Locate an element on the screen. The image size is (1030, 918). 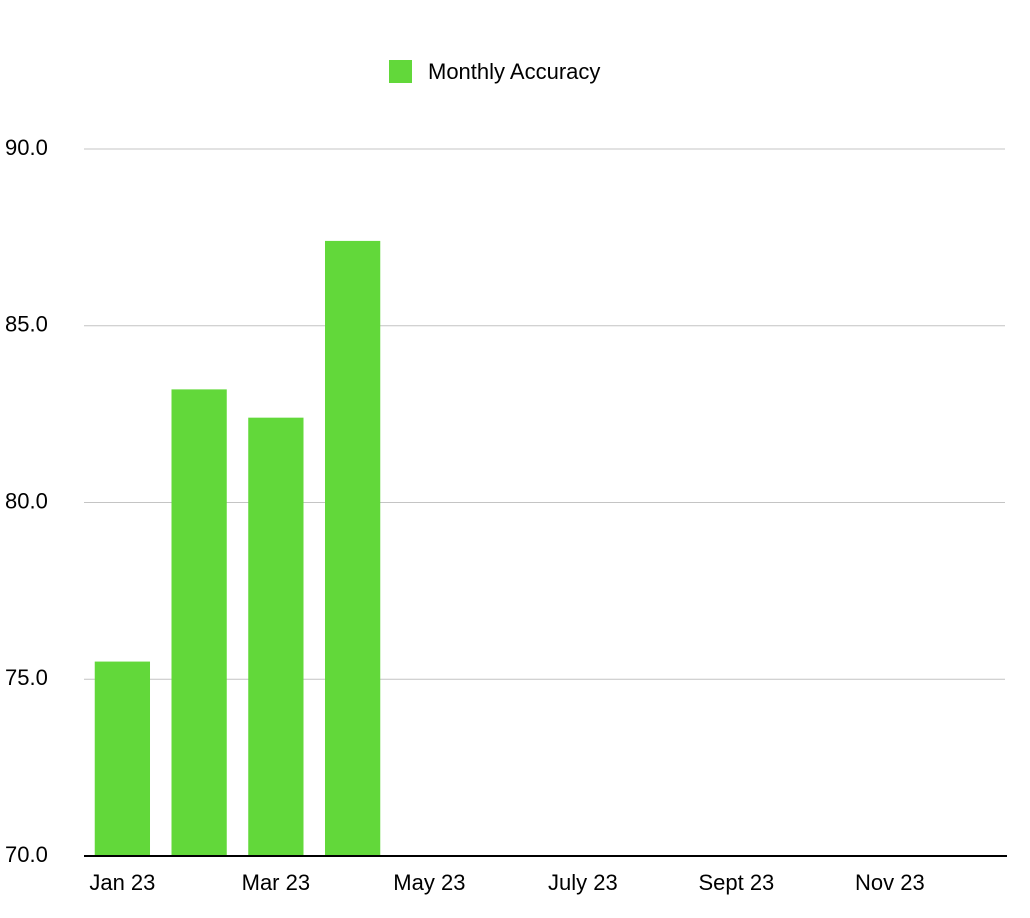
x-tick-label: Nov 23 is located at coordinates (890, 882).